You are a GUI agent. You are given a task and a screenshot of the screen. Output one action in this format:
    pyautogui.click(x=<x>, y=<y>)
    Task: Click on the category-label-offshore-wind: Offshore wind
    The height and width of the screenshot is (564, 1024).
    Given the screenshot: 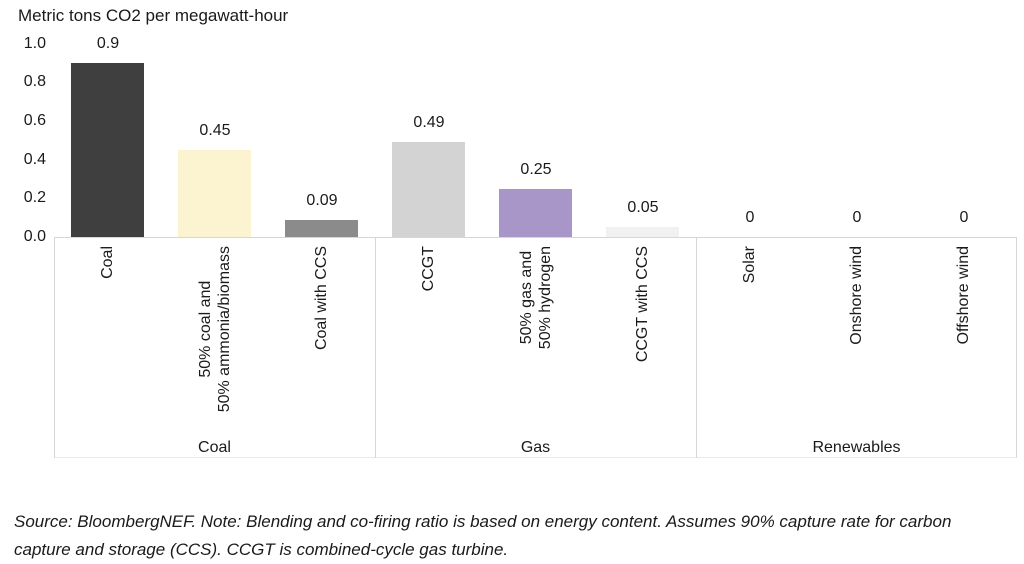 What is the action you would take?
    pyautogui.click(x=963, y=295)
    